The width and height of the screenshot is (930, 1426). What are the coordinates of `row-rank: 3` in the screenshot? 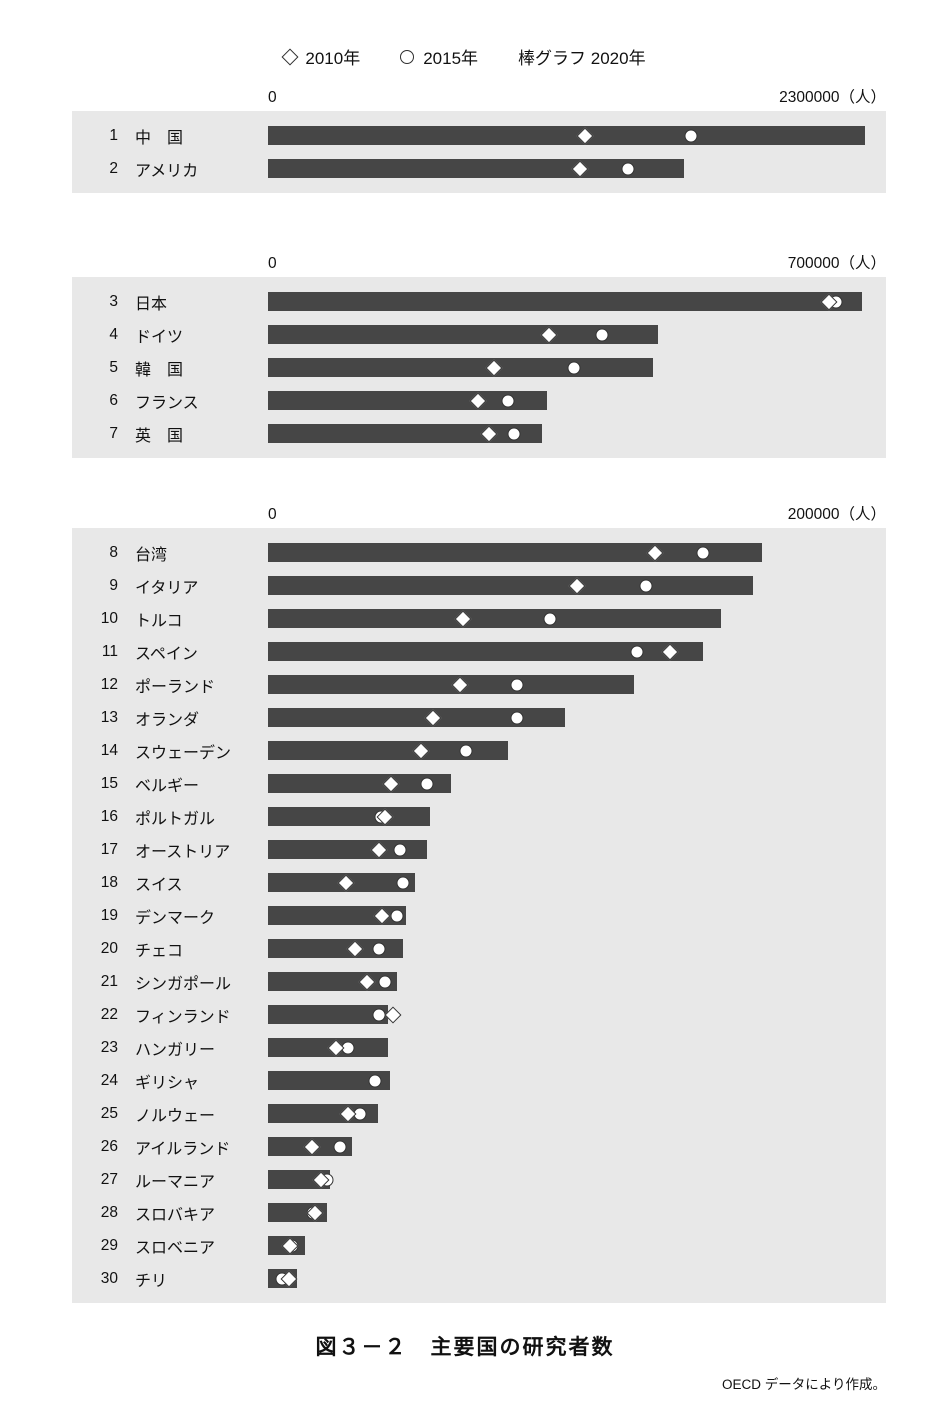 It's located at (113, 301).